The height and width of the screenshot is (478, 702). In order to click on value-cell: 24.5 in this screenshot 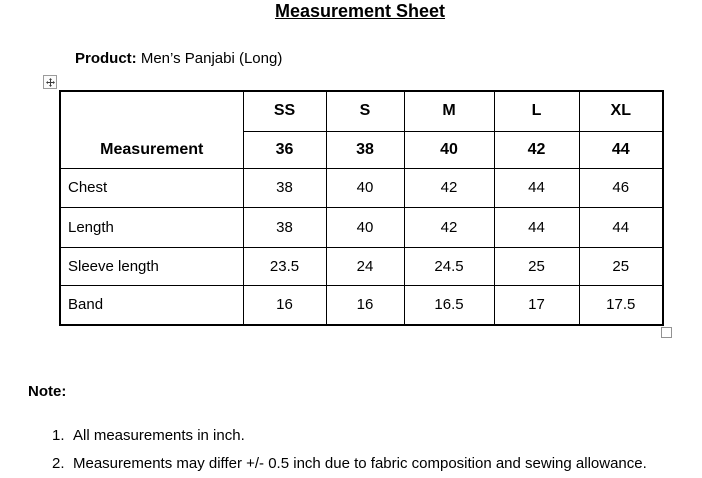, I will do `click(449, 266)`.